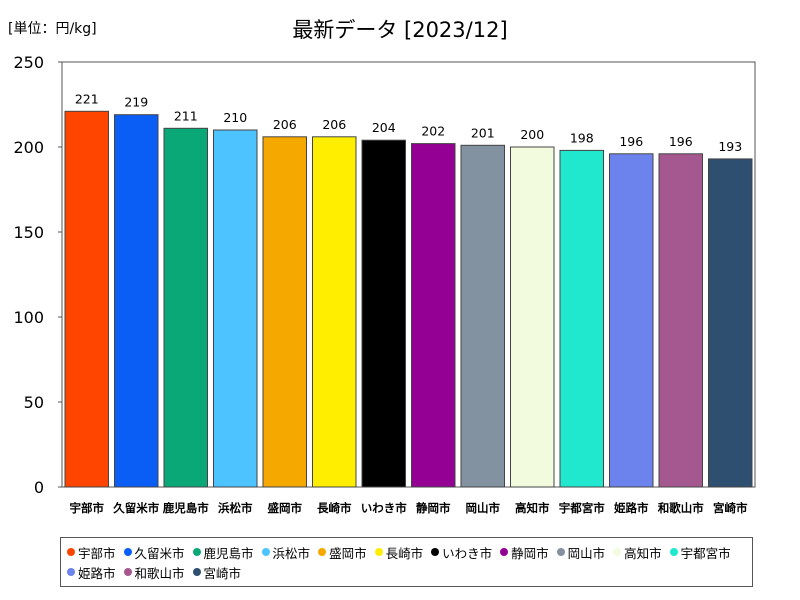 Image resolution: width=800 pixels, height=600 pixels. Describe the element at coordinates (730, 508) in the screenshot. I see `x-tick-label: 宮崎市` at that location.